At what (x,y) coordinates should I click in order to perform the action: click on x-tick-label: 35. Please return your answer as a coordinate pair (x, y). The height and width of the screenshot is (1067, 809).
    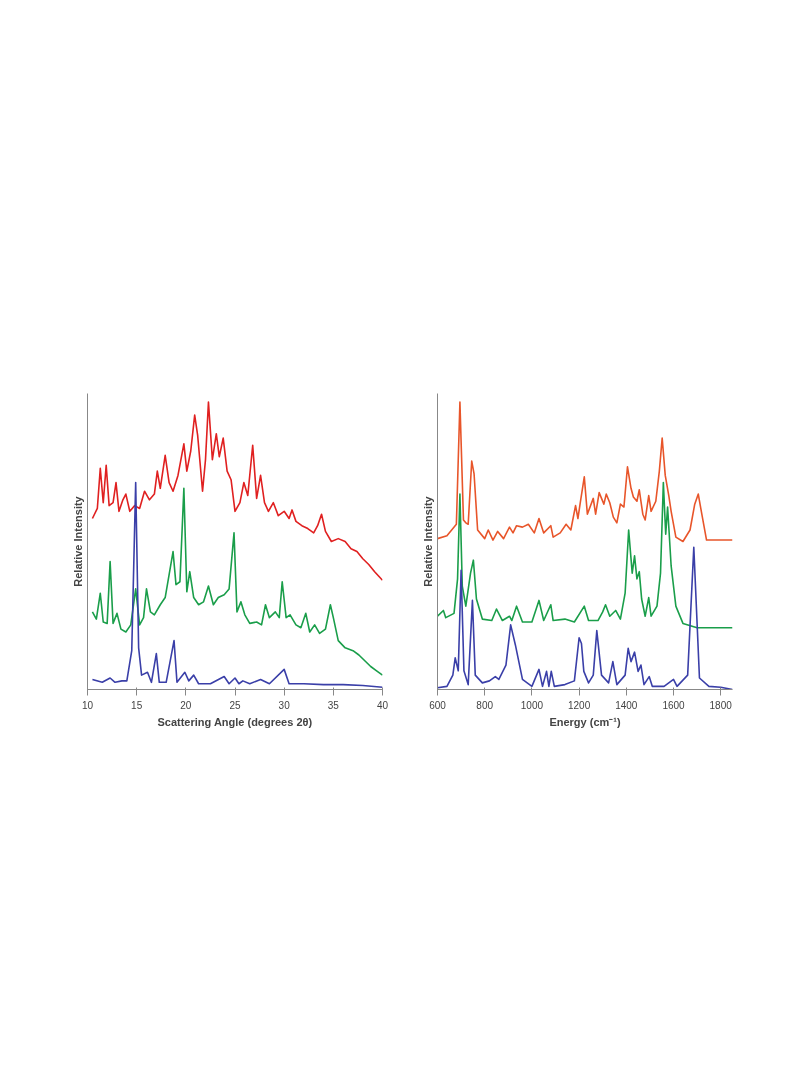
    Looking at the image, I should click on (333, 705).